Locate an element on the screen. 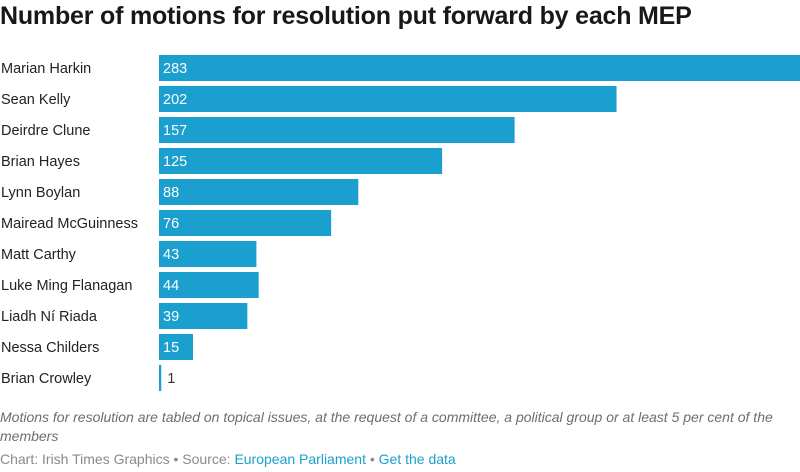 Image resolution: width=800 pixels, height=472 pixels. category-label: Lynn Boylan is located at coordinates (40, 193).